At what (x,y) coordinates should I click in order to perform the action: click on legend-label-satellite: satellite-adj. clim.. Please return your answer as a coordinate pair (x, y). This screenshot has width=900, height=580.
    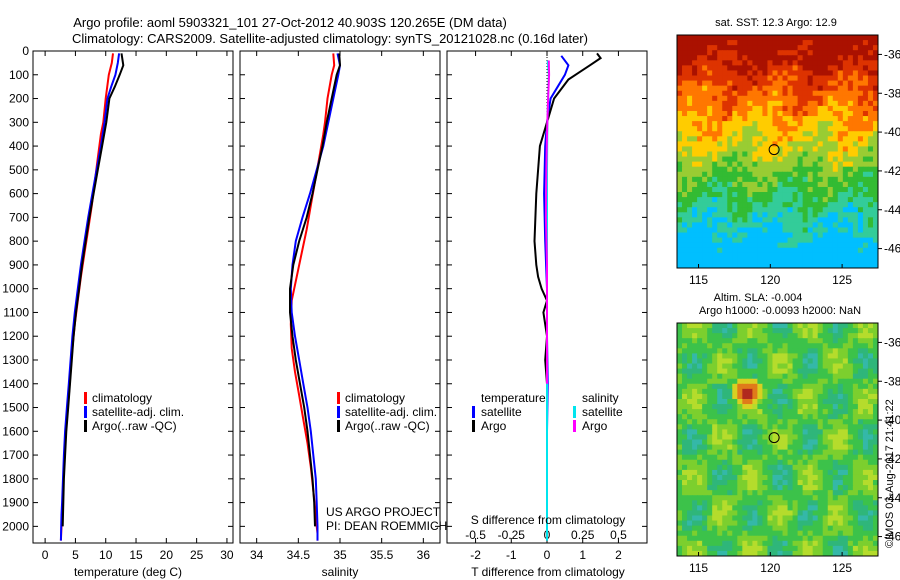
    Looking at the image, I should click on (391, 412).